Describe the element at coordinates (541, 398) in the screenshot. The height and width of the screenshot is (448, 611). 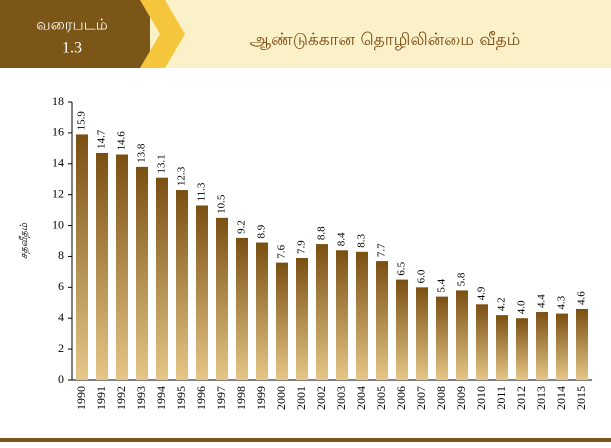
I see `x-tick-label: 2013` at that location.